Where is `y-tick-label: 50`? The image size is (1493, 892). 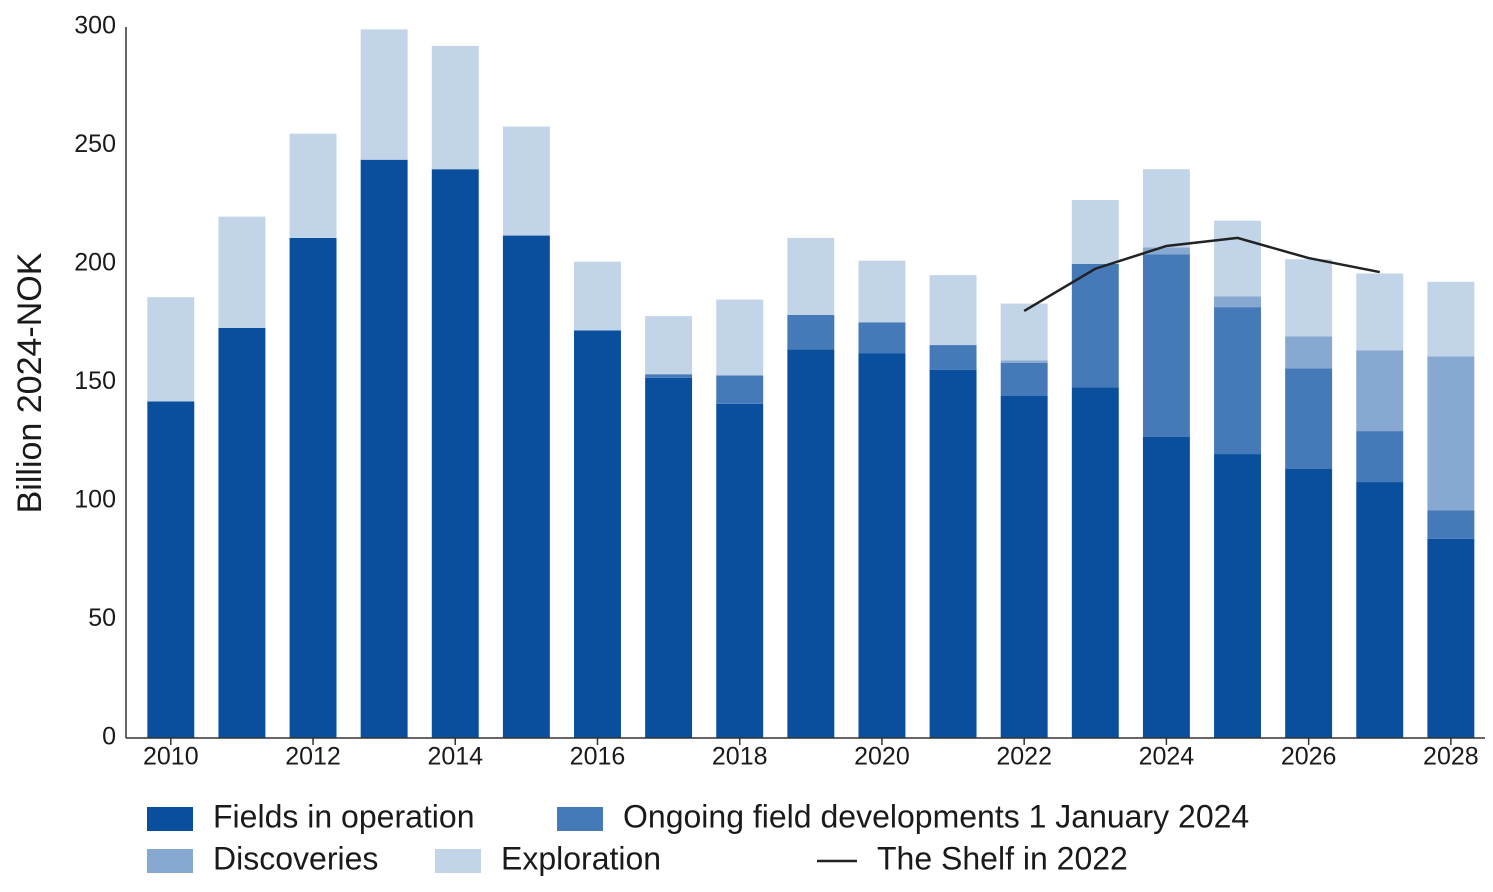
y-tick-label: 50 is located at coordinates (102, 618).